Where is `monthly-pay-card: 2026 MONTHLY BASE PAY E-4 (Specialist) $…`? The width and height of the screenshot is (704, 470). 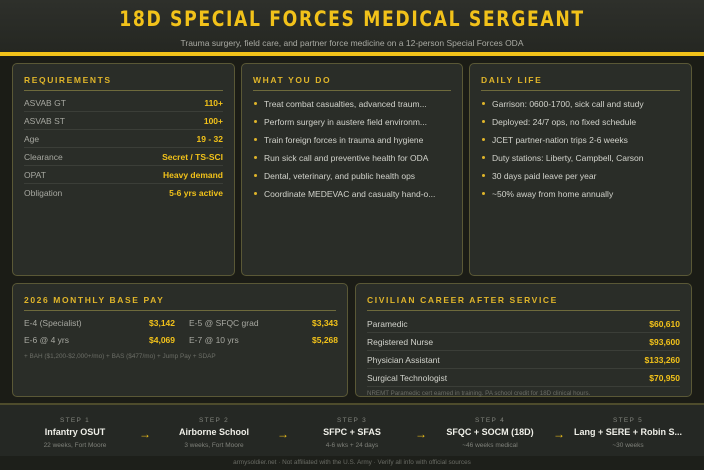
monthly-pay-card: 2026 MONTHLY BASE PAY E-4 (Specialist) $… is located at coordinates (180, 340).